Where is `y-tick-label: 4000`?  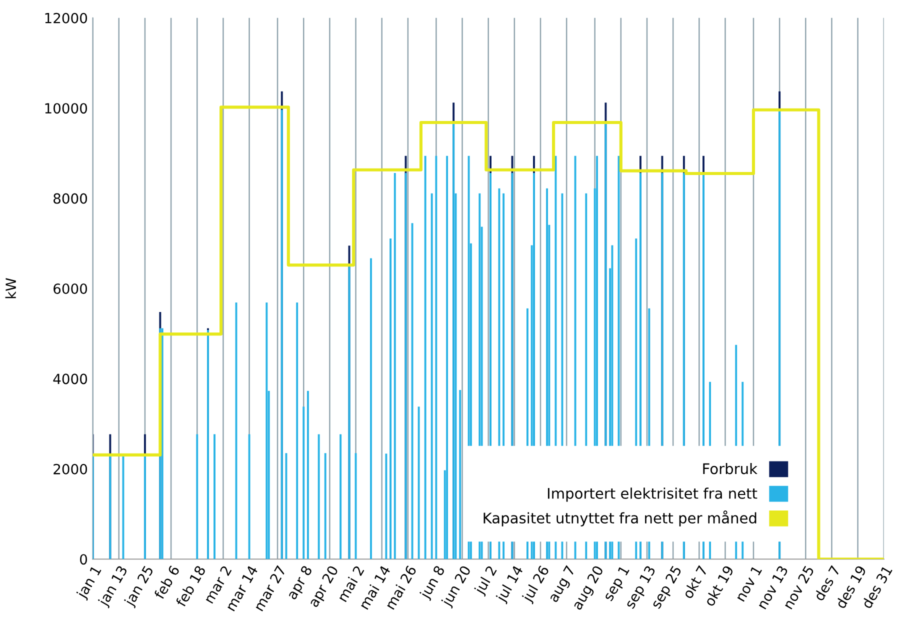
y-tick-label: 4000 is located at coordinates (70, 379).